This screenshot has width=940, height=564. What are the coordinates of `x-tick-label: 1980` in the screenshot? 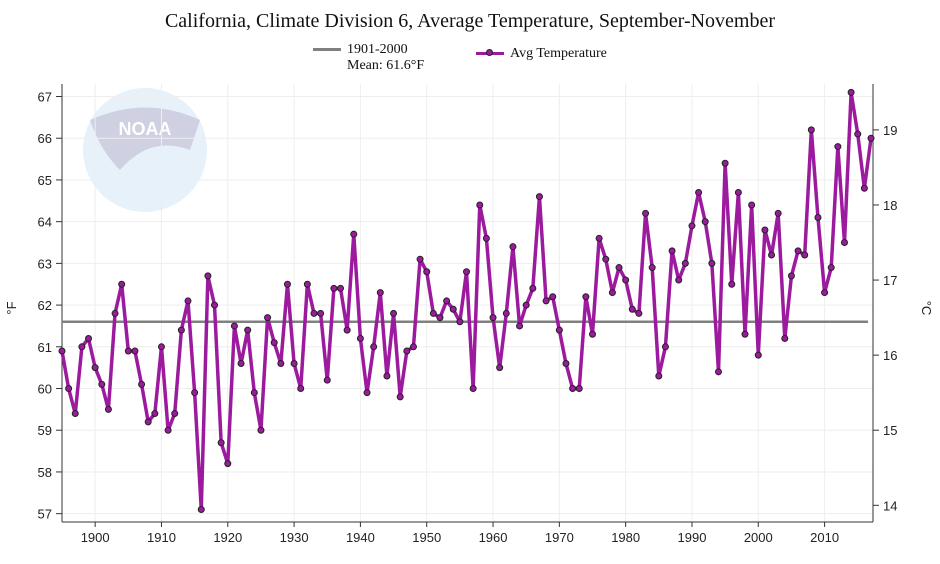 It's located at (625, 537).